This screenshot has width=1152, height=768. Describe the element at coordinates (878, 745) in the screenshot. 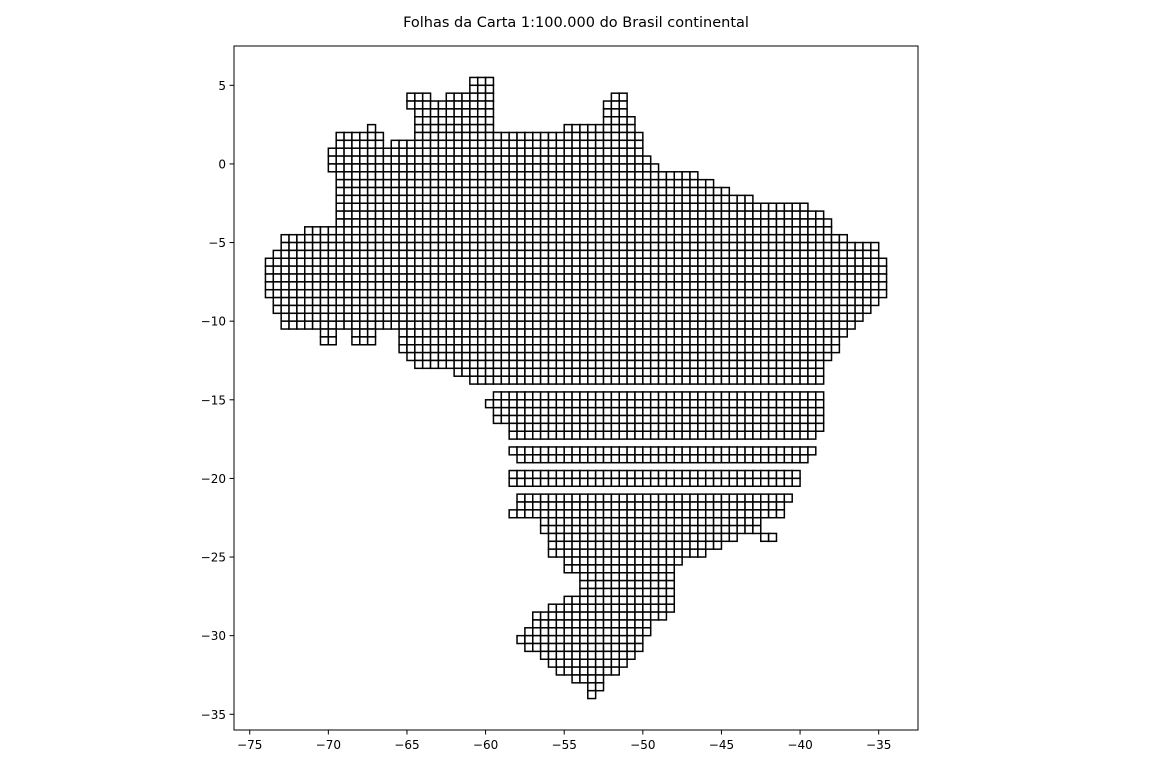

I see `x-tick-label: −35` at that location.